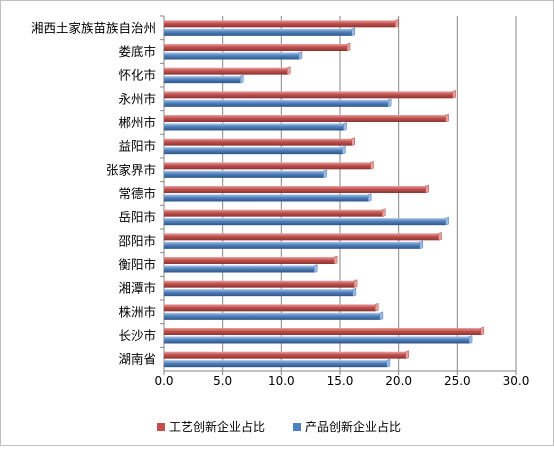 This screenshot has width=554, height=450. Describe the element at coordinates (137, 146) in the screenshot. I see `category-label: 益阳市` at that location.